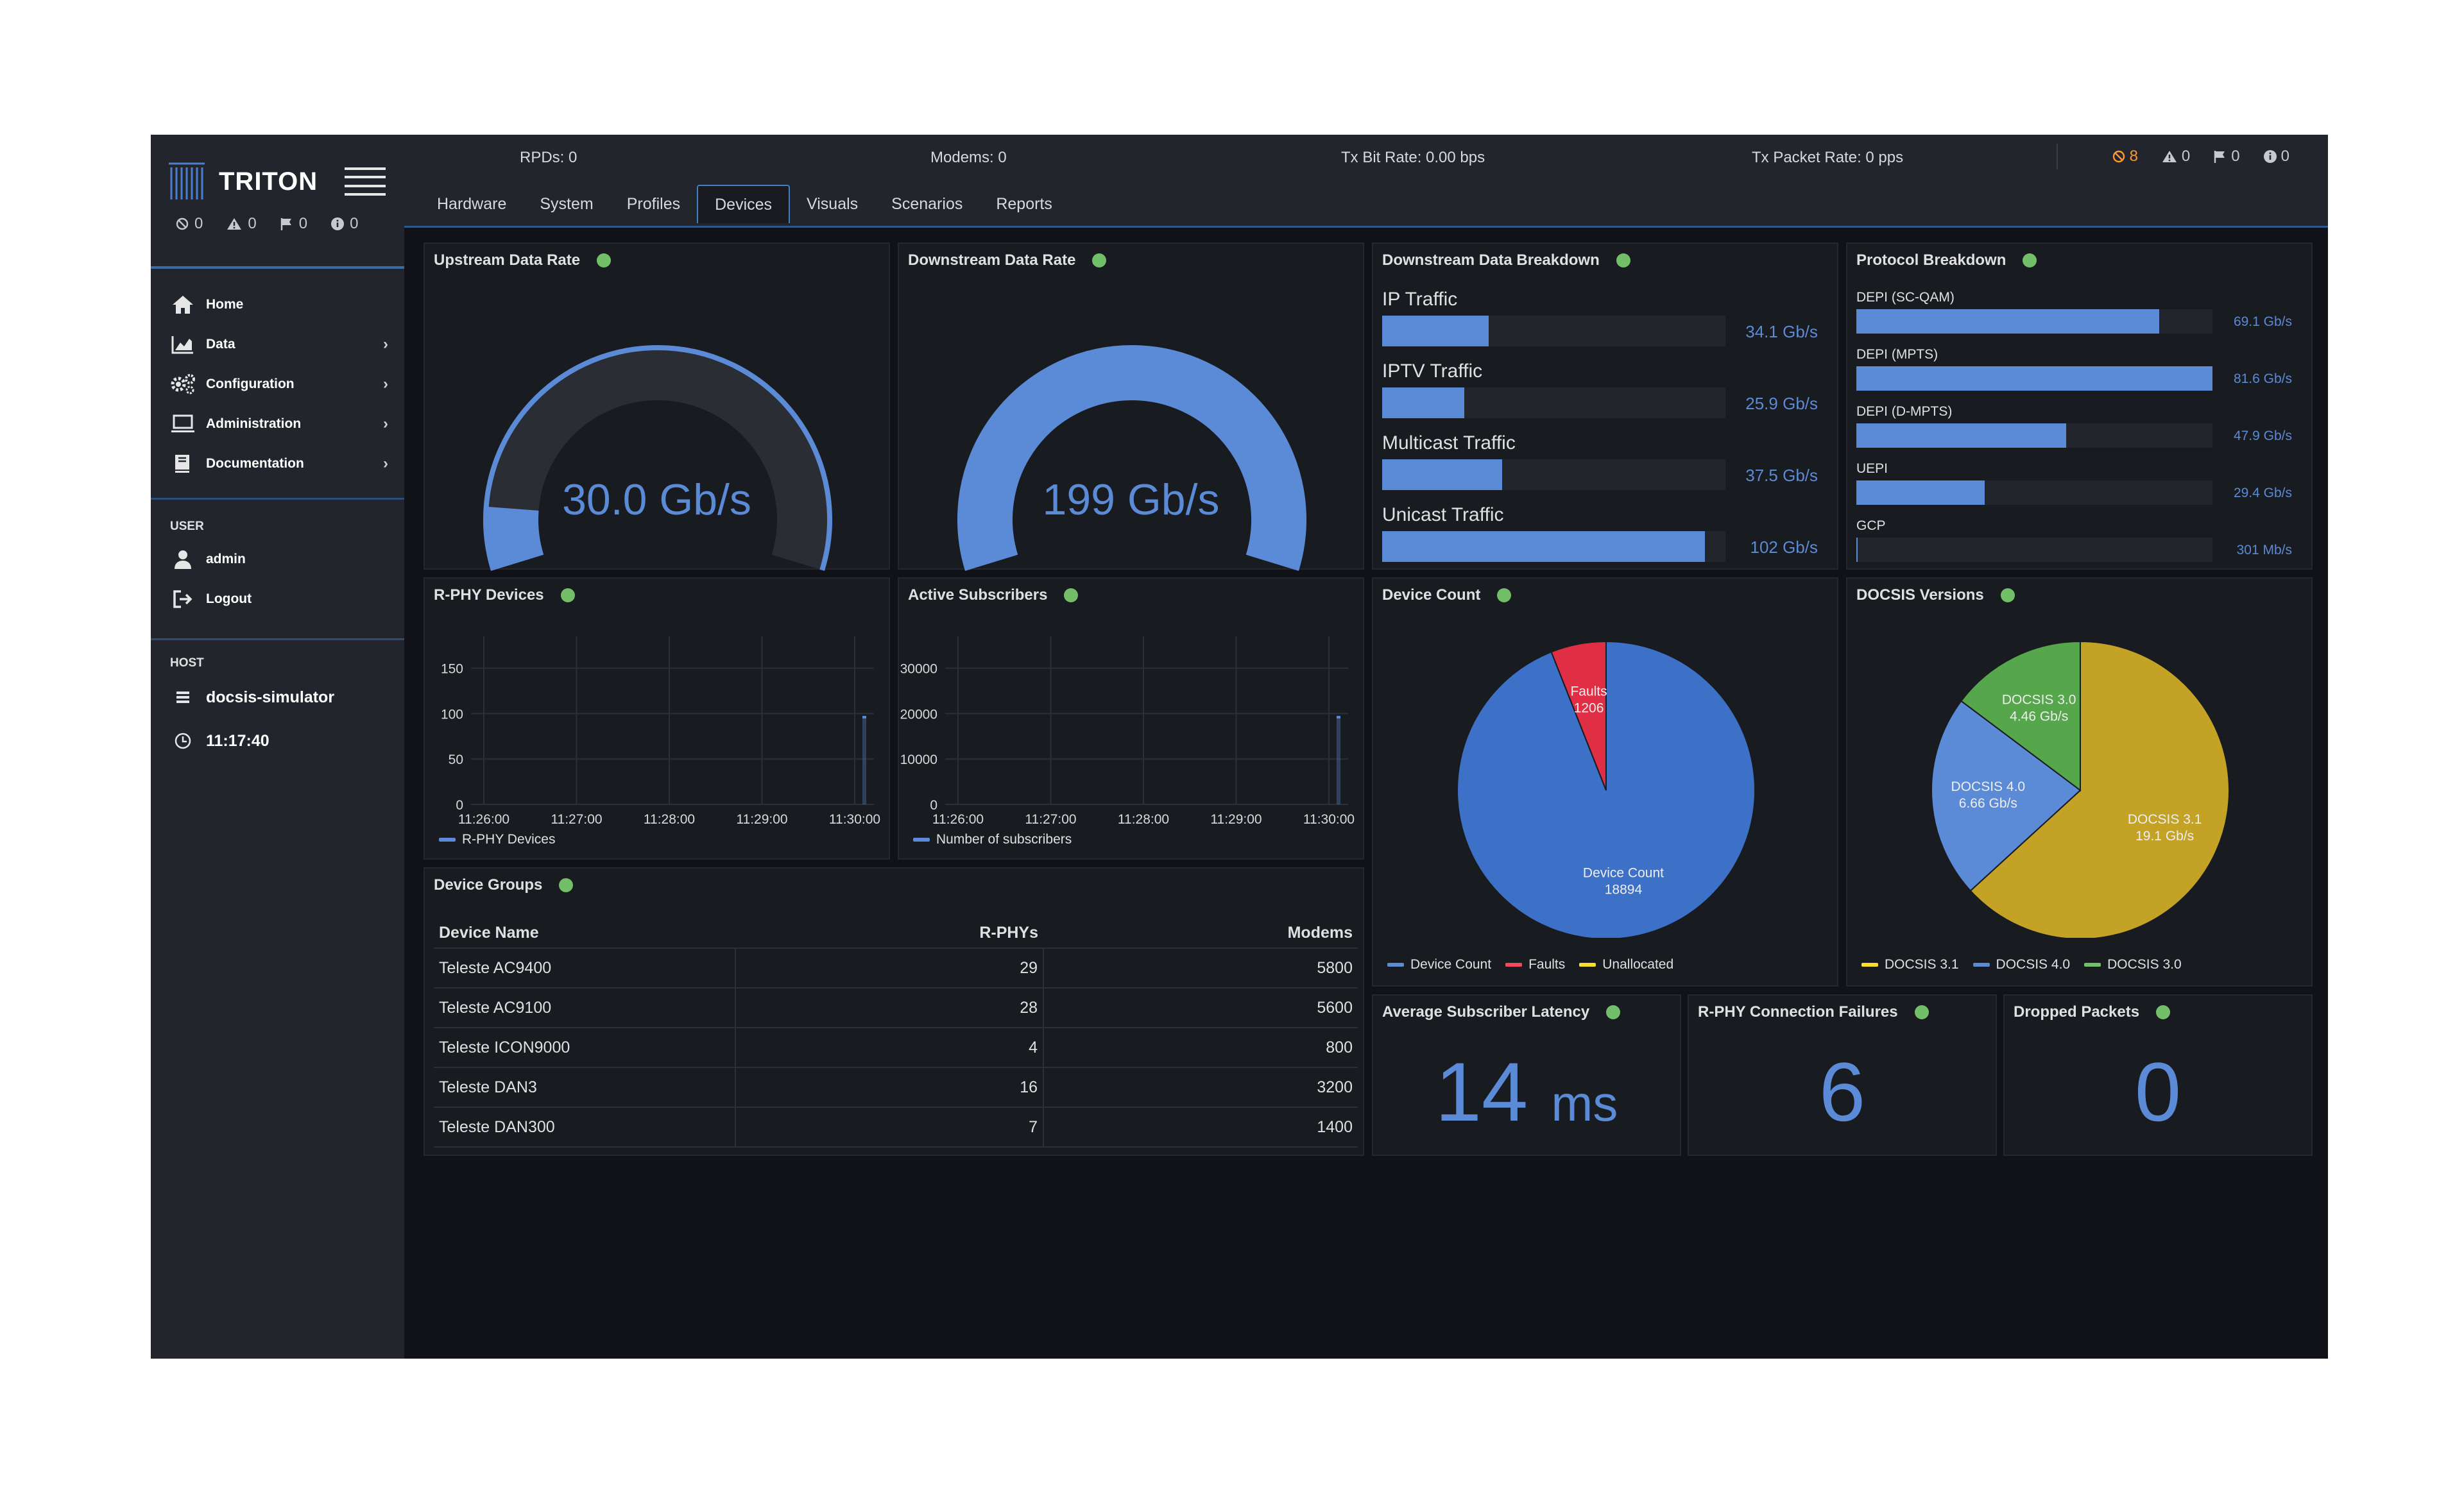 This screenshot has width=2464, height=1485. I want to click on legend-item: DOCSIS 4.0, so click(2021, 964).